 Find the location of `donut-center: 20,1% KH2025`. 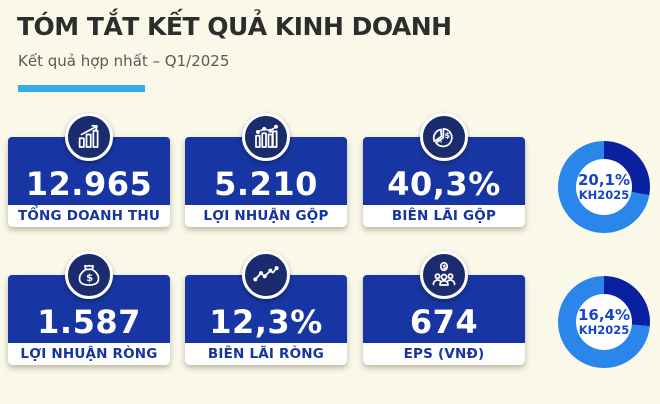

donut-center: 20,1% KH2025 is located at coordinates (604, 187).